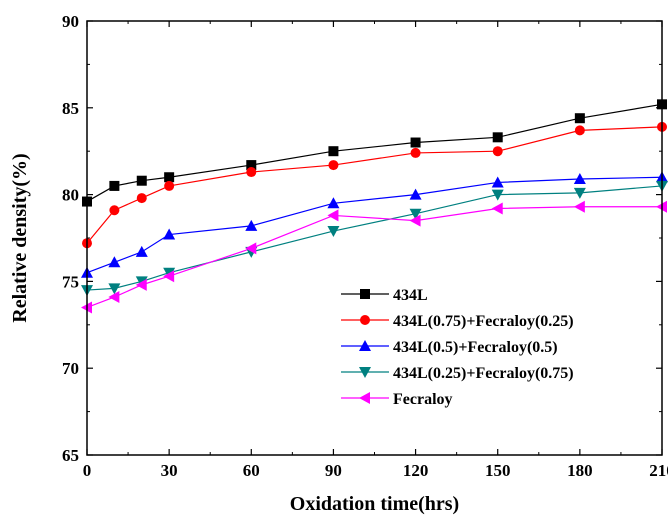 The width and height of the screenshot is (668, 517). I want to click on legend-label-1: 434L(0.75)+Fecraloy(0.25), so click(483, 321).